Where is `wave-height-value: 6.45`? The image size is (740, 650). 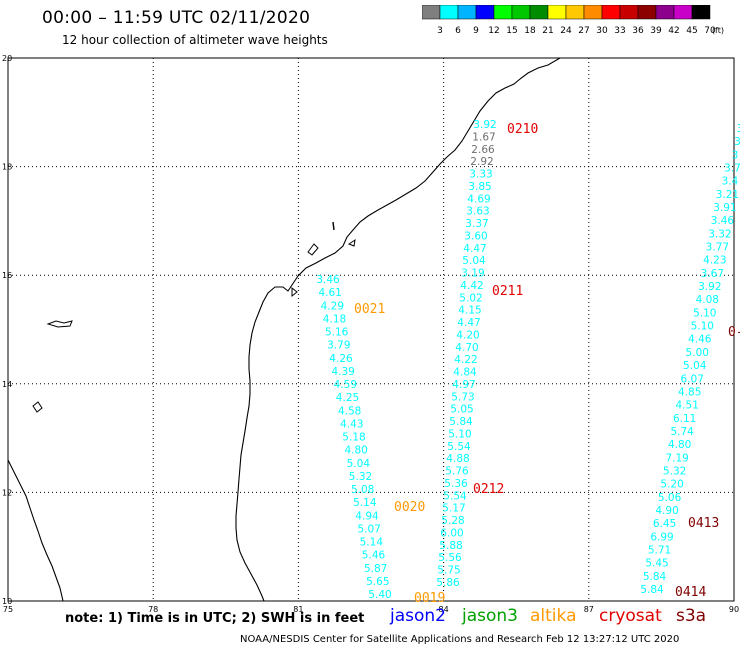 wave-height-value: 6.45 is located at coordinates (664, 524).